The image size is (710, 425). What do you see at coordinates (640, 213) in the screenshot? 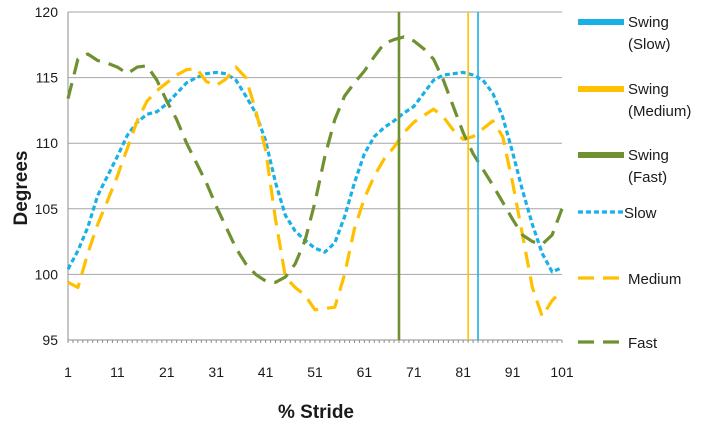
I see `legend-label: Slow` at bounding box center [640, 213].